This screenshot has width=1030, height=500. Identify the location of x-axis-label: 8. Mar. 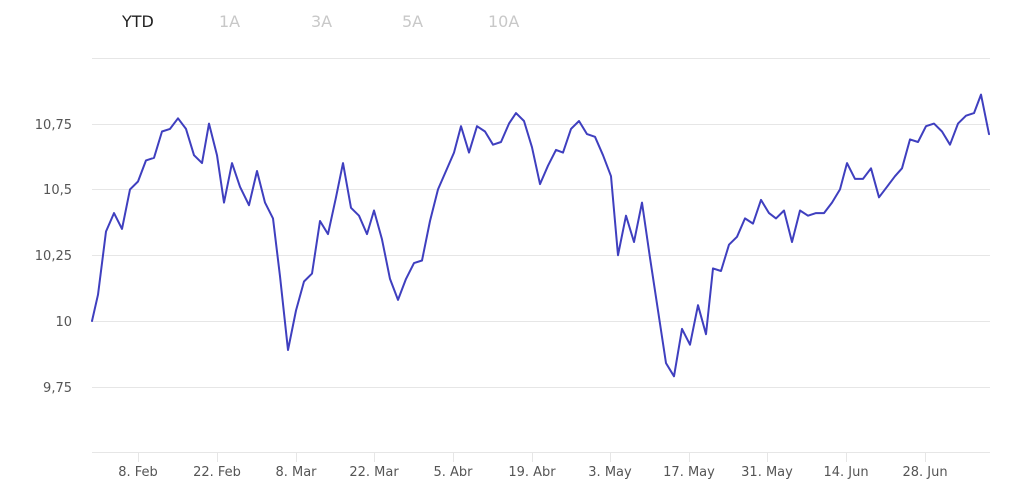
(296, 472).